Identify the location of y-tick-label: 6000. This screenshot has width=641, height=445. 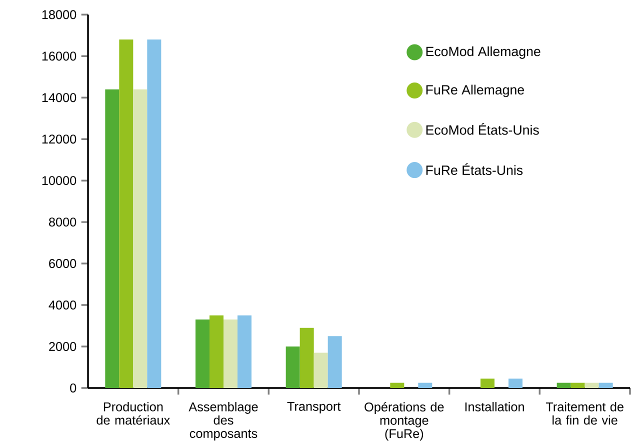
(62, 263).